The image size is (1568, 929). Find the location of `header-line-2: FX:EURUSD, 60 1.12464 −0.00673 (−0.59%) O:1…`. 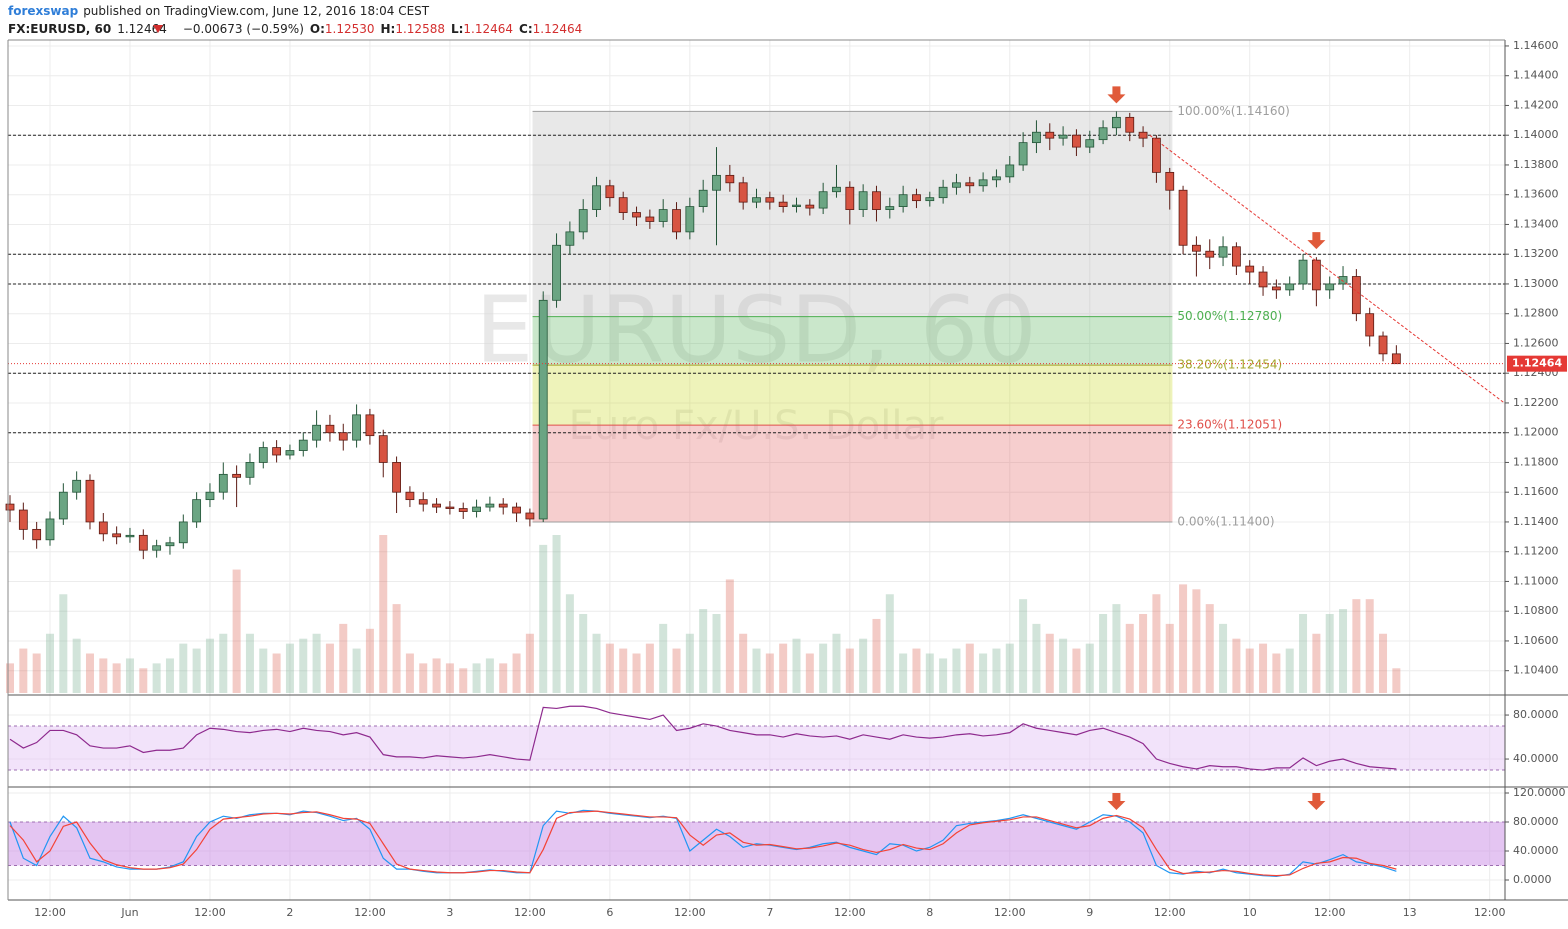

header-line-2: FX:EURUSD, 60 1.12464 −0.00673 (−0.59%) O:1… is located at coordinates (295, 29).